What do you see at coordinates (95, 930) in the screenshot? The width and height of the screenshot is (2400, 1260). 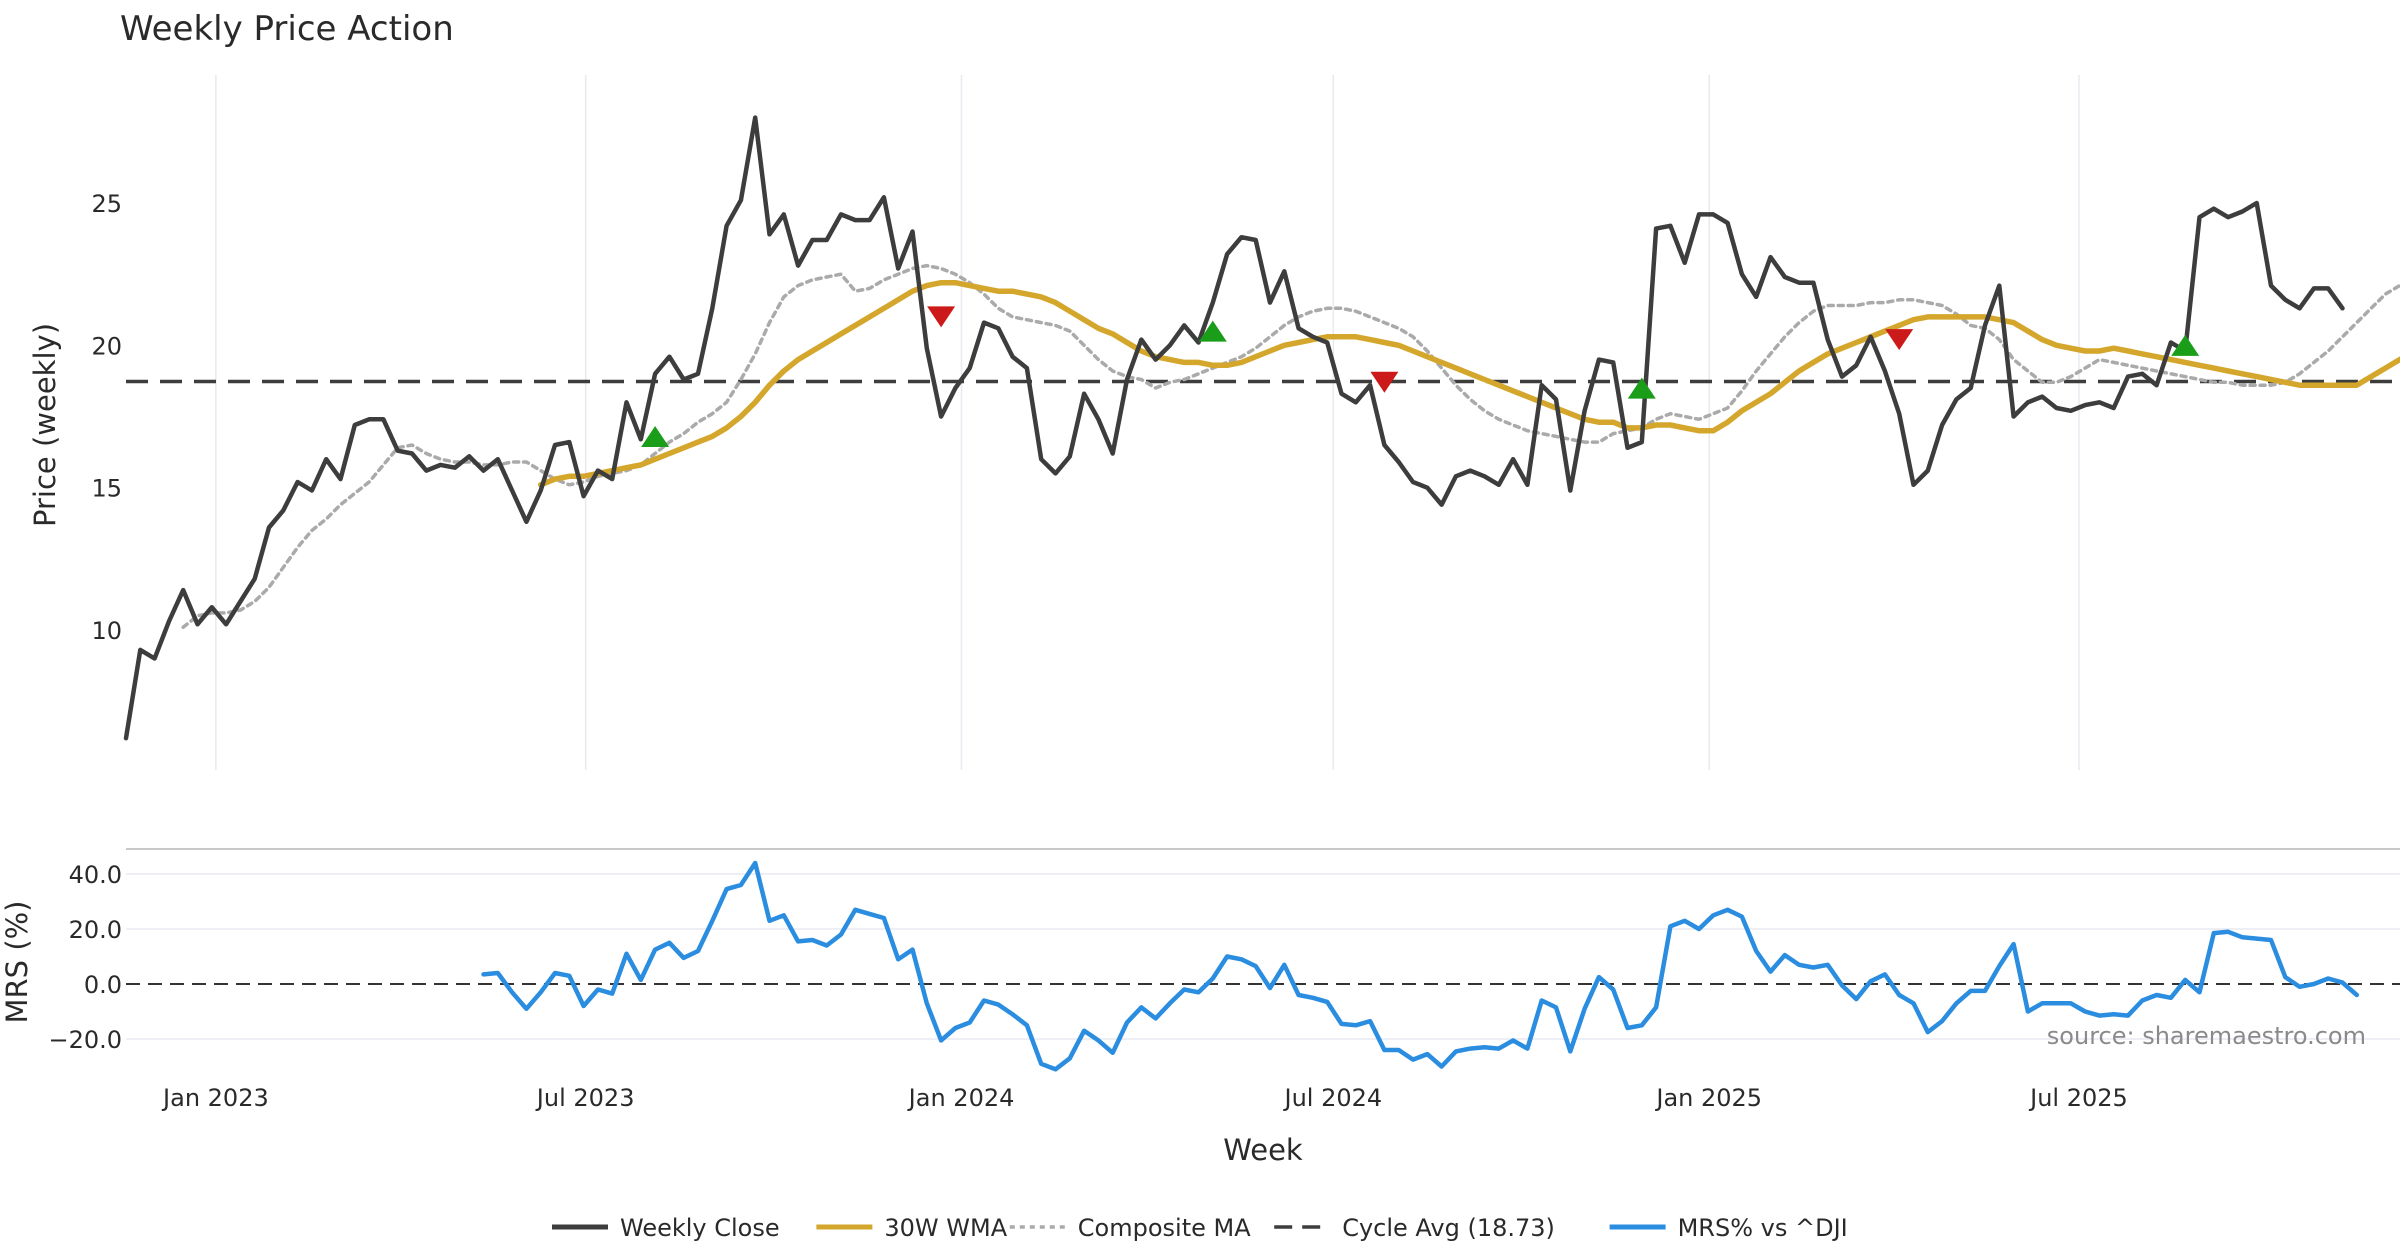 I see `mrs-y-tick-label: 20.0` at bounding box center [95, 930].